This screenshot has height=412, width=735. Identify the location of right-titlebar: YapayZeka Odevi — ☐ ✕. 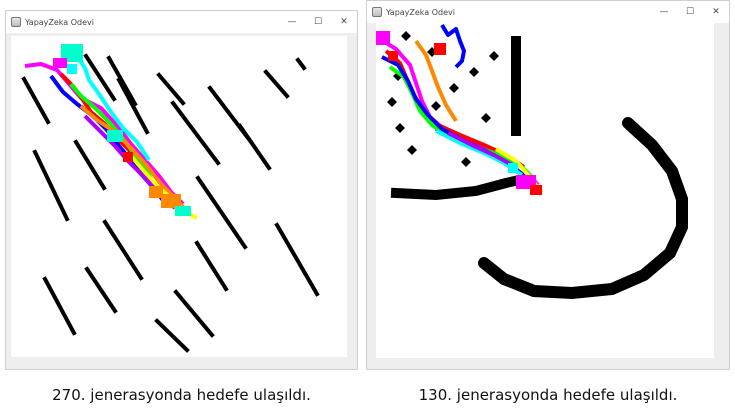
(548, 12).